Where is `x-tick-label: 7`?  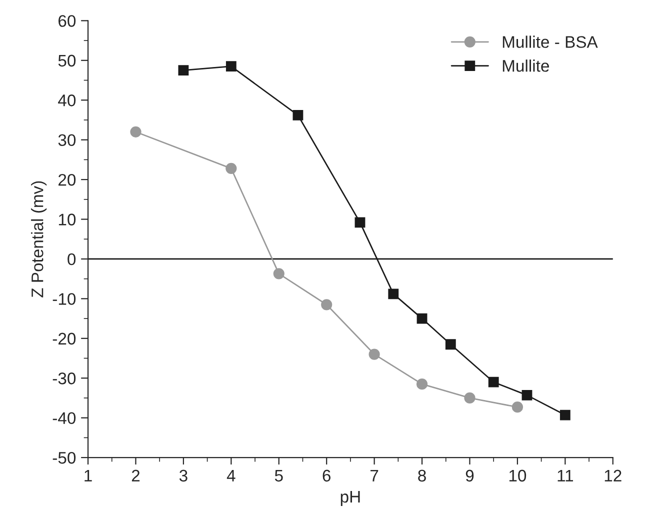
x-tick-label: 7 is located at coordinates (374, 476).